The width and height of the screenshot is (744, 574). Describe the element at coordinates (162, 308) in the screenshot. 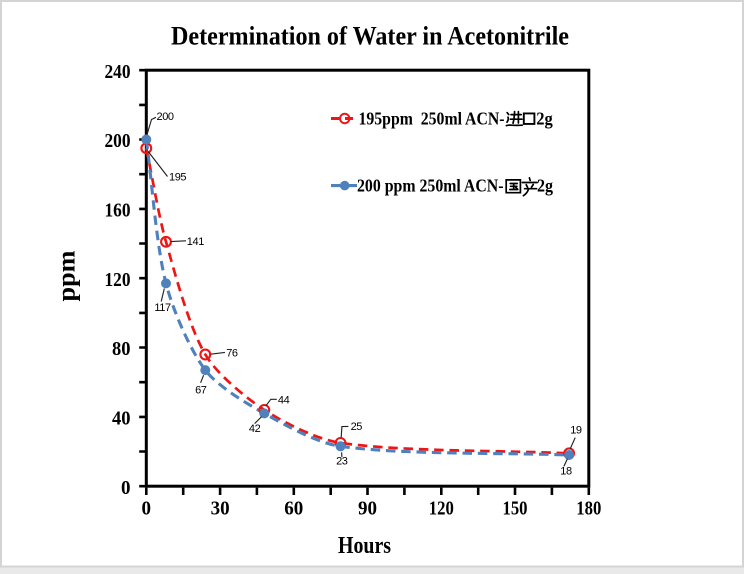

I see `svg-text: 117` at that location.